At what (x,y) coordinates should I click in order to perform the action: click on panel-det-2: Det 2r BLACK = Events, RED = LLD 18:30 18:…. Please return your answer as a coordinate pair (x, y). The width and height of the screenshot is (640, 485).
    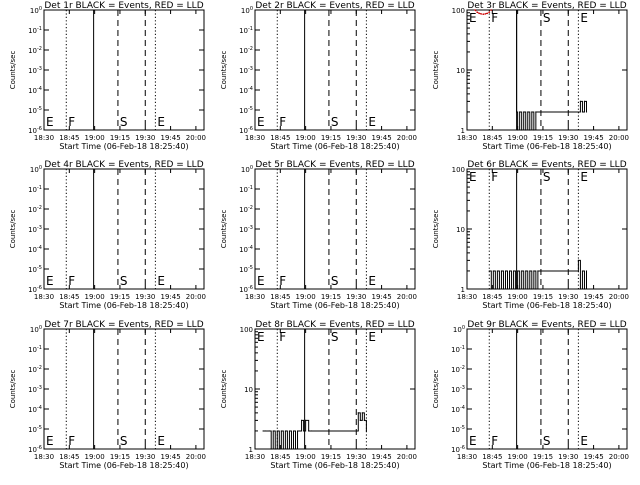
    Looking at the image, I should click on (318, 76).